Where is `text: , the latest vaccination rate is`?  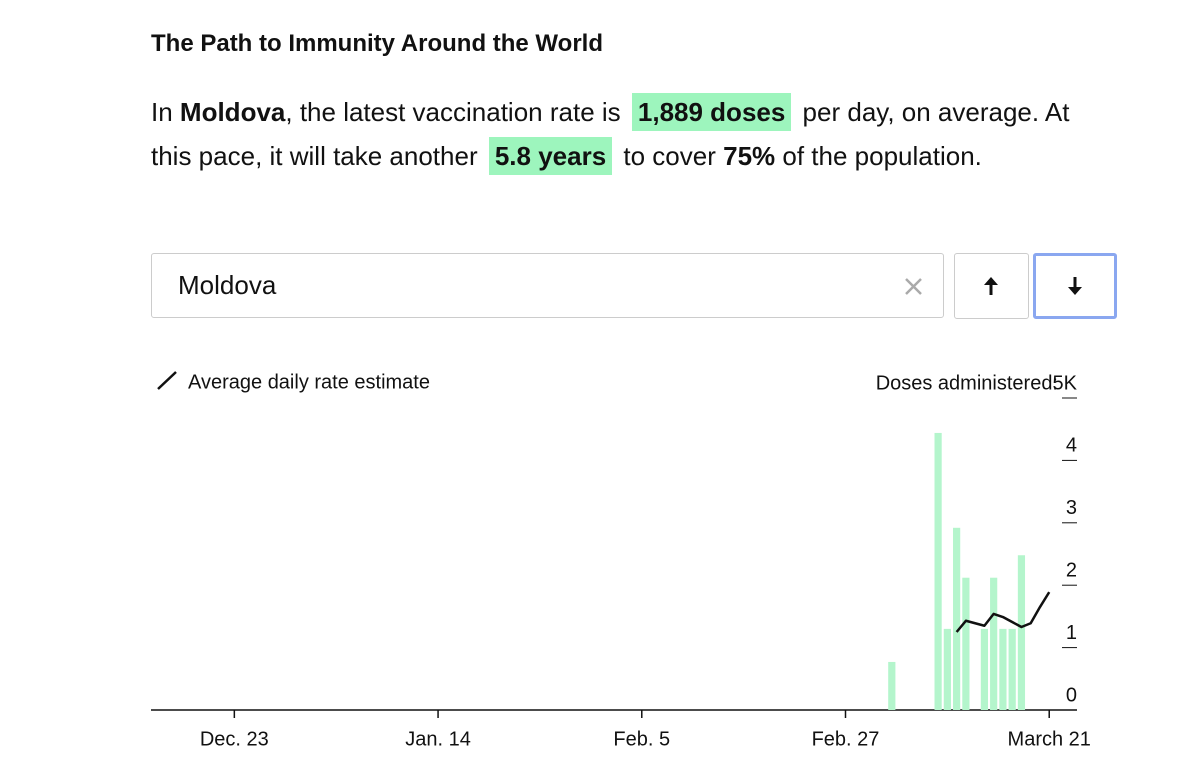 text: , the latest vaccination rate is is located at coordinates (456, 112).